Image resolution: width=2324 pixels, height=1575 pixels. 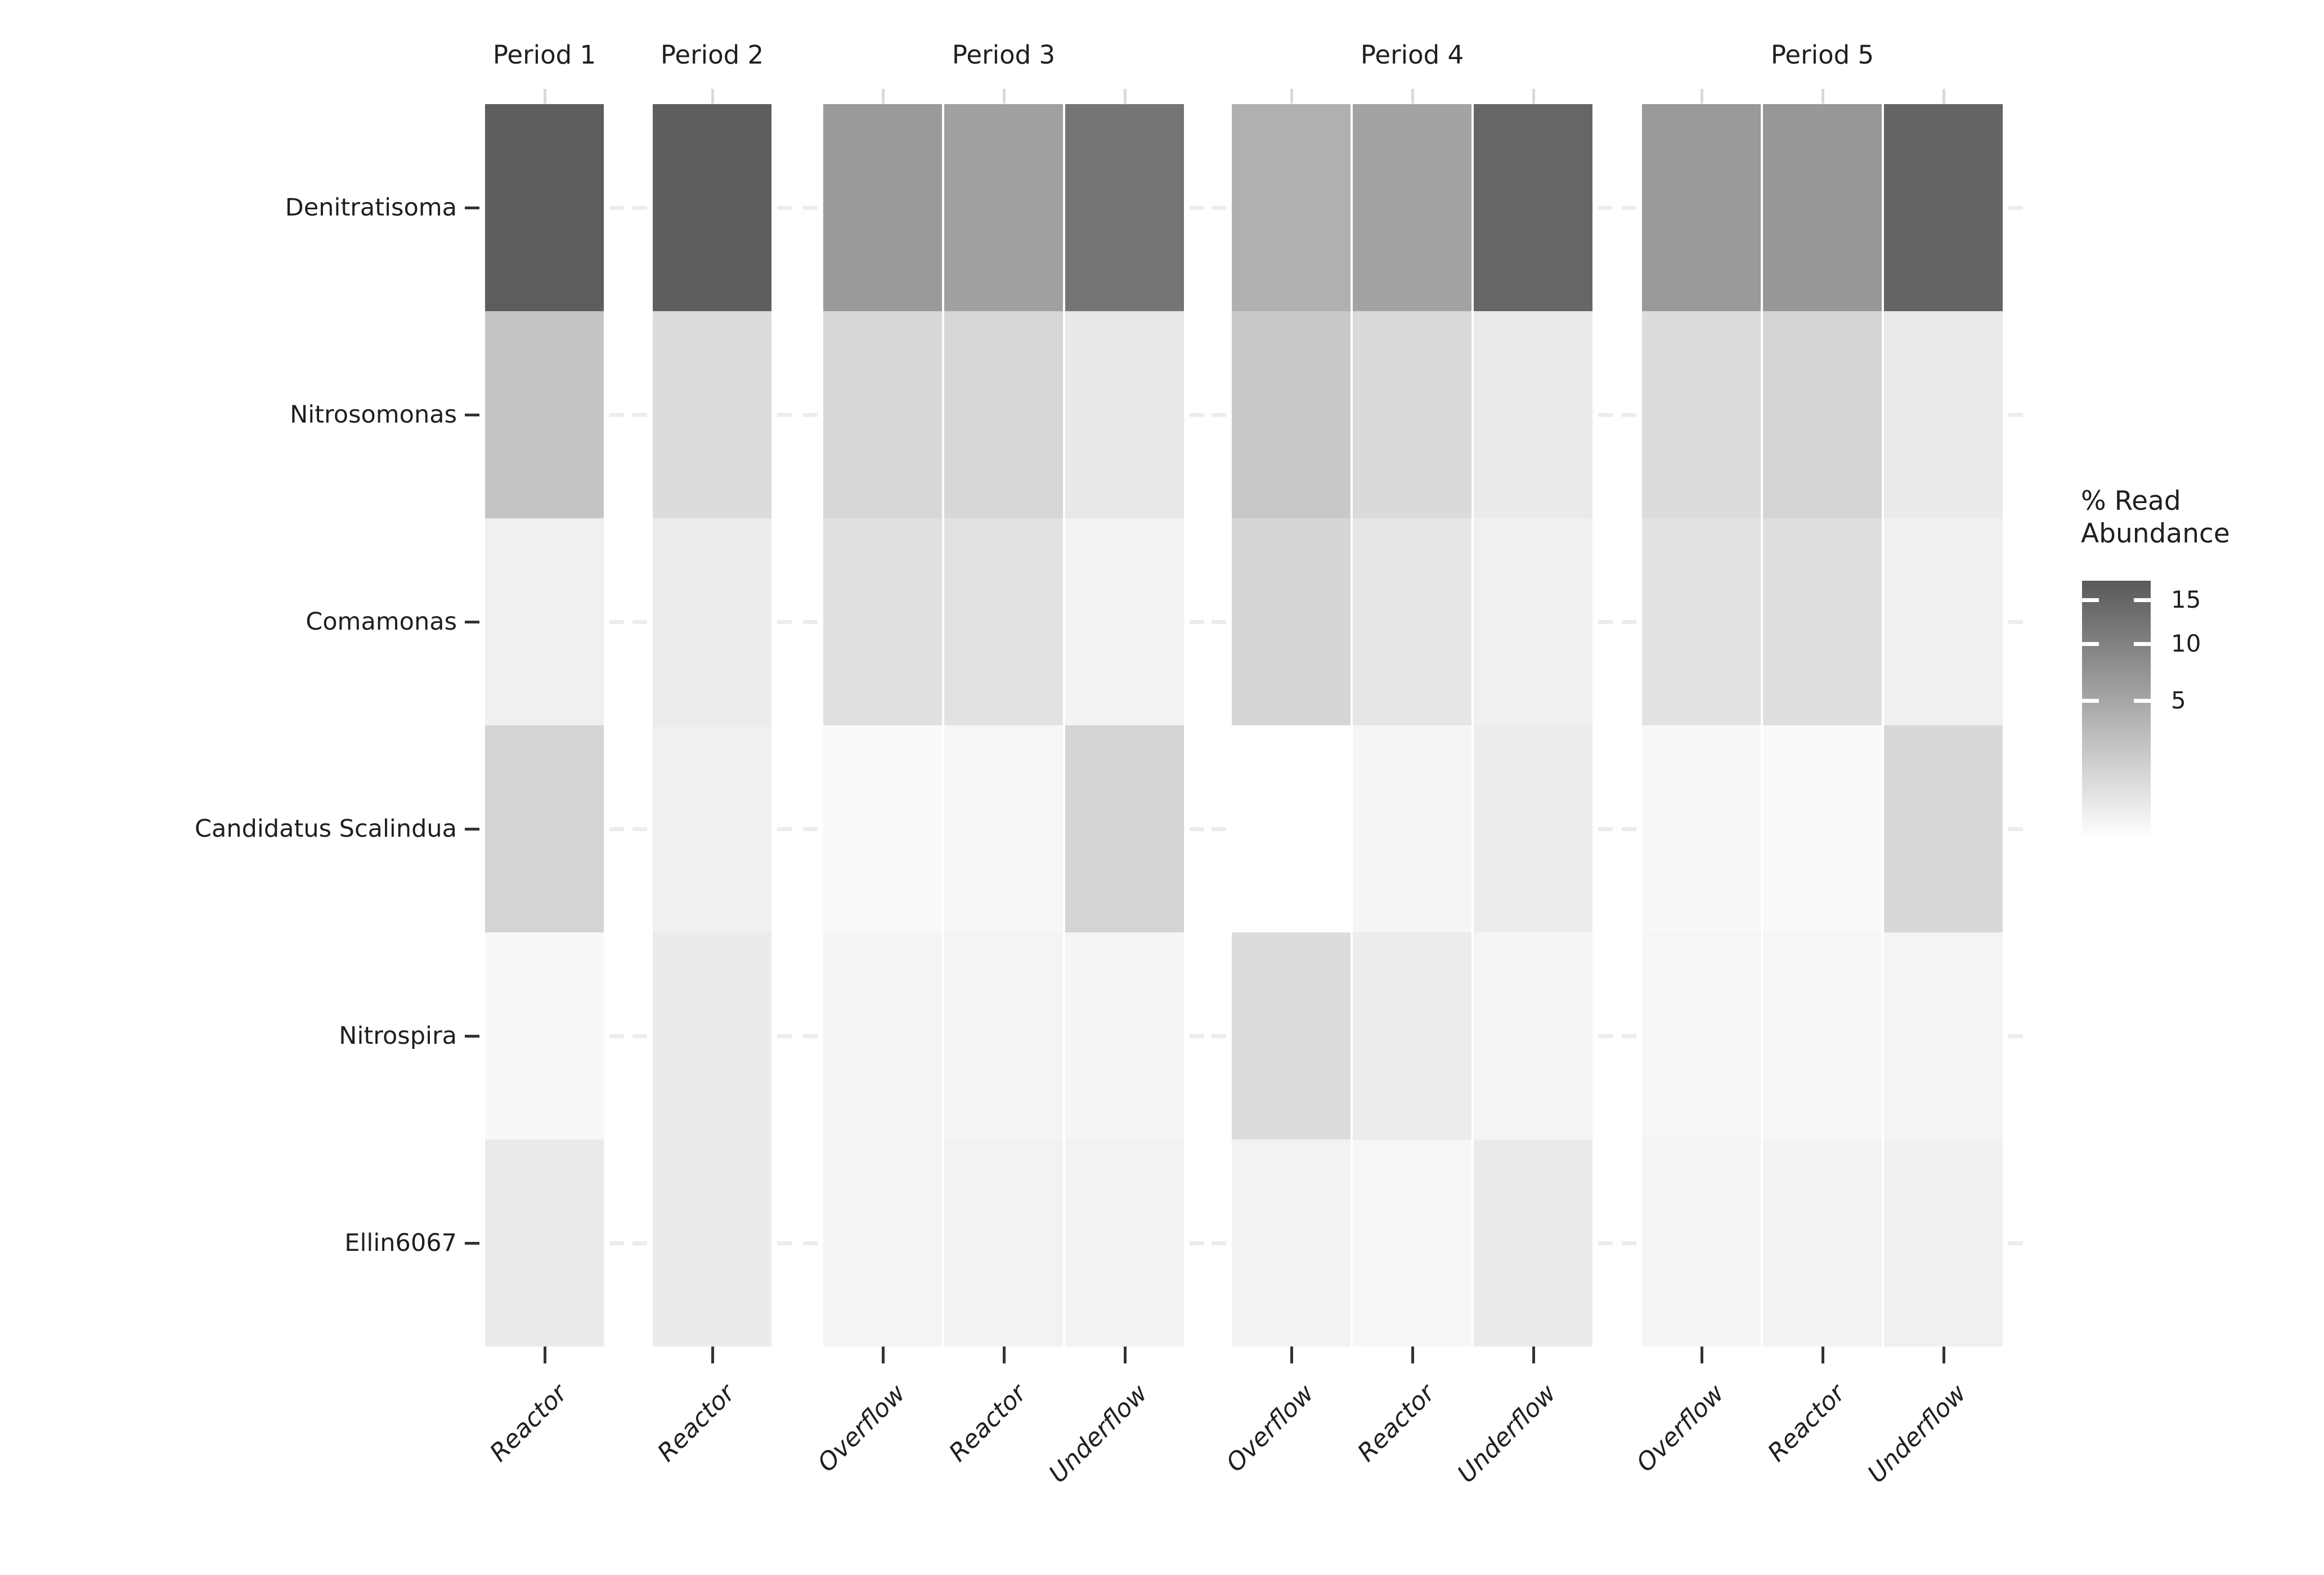 What do you see at coordinates (371, 208) in the screenshot?
I see `y-axis-label: Denitratisoma` at bounding box center [371, 208].